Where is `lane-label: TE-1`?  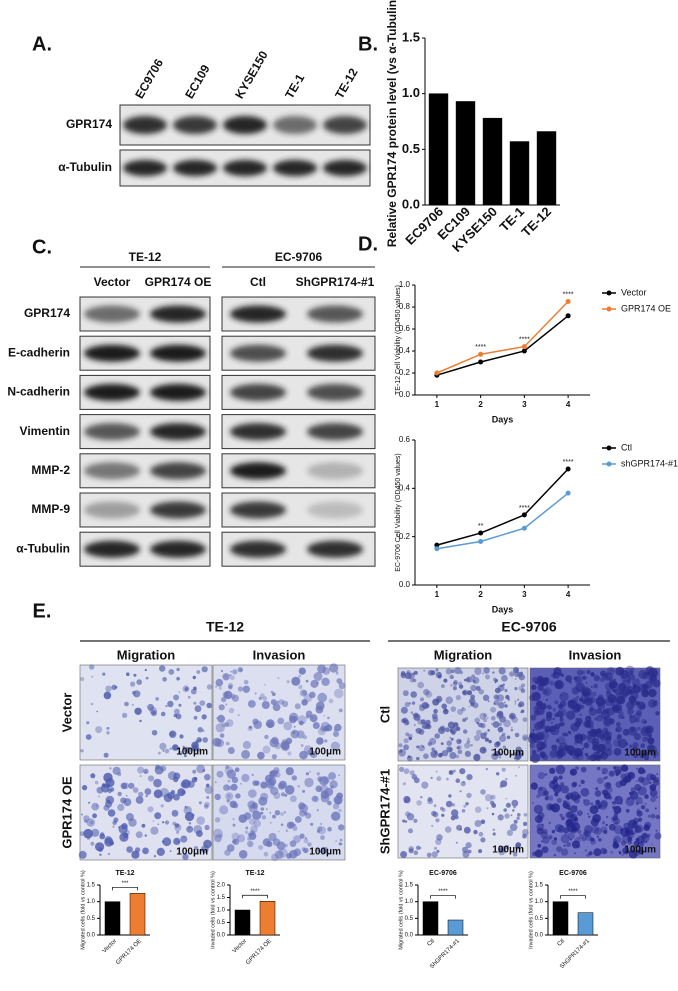 lane-label: TE-1 is located at coordinates (294, 86).